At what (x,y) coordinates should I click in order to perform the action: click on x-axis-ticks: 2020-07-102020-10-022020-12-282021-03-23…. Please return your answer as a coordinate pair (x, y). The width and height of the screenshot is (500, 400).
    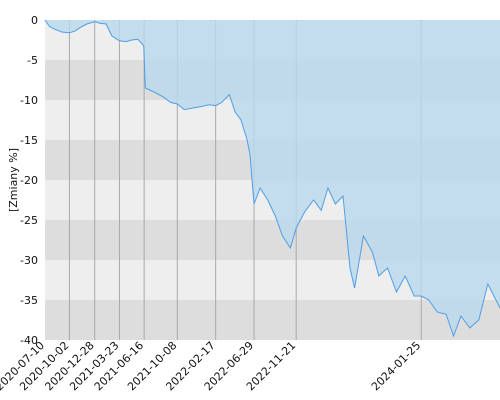
    Looking at the image, I should click on (211, 366).